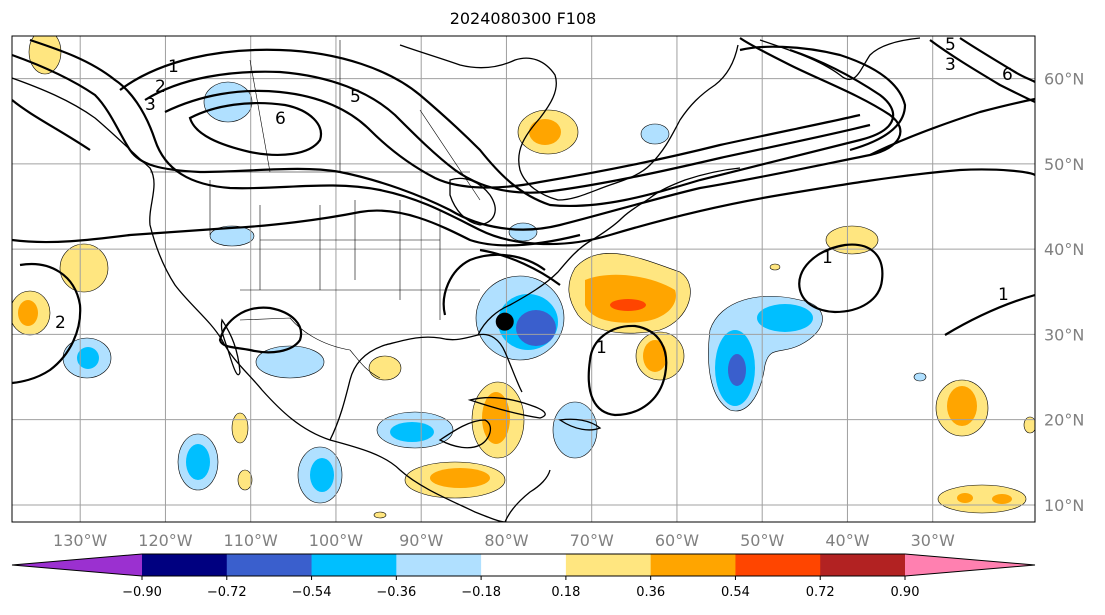 Image resolution: width=1105 pixels, height=615 pixels. What do you see at coordinates (1064, 164) in the screenshot?
I see `latitude-label: 50°N` at bounding box center [1064, 164].